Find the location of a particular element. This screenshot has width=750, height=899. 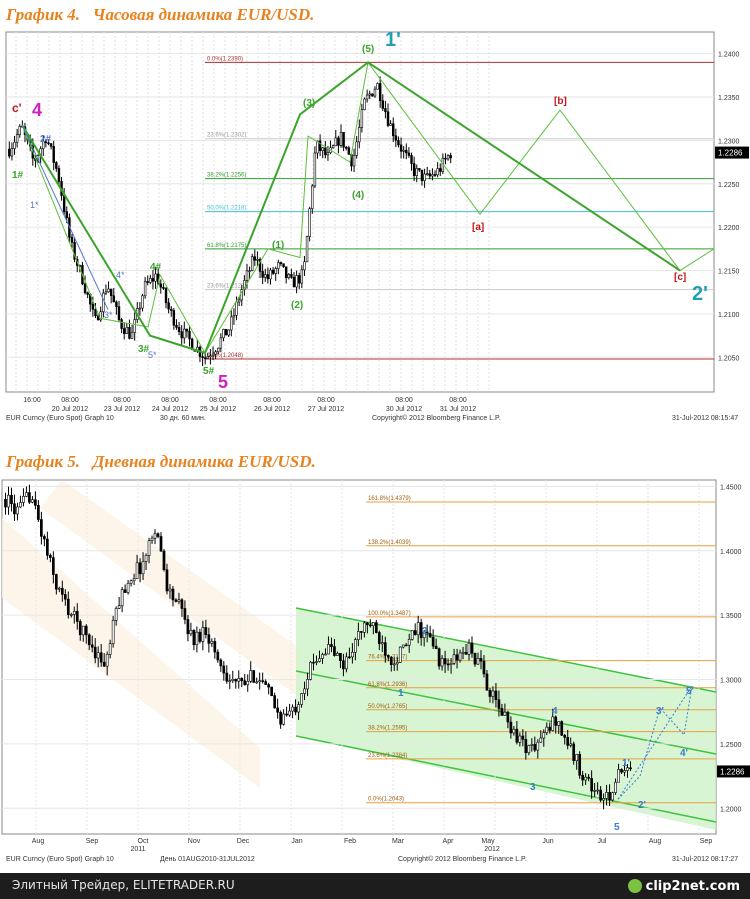

clip2net-logo: clip2net.com is located at coordinates (683, 886).